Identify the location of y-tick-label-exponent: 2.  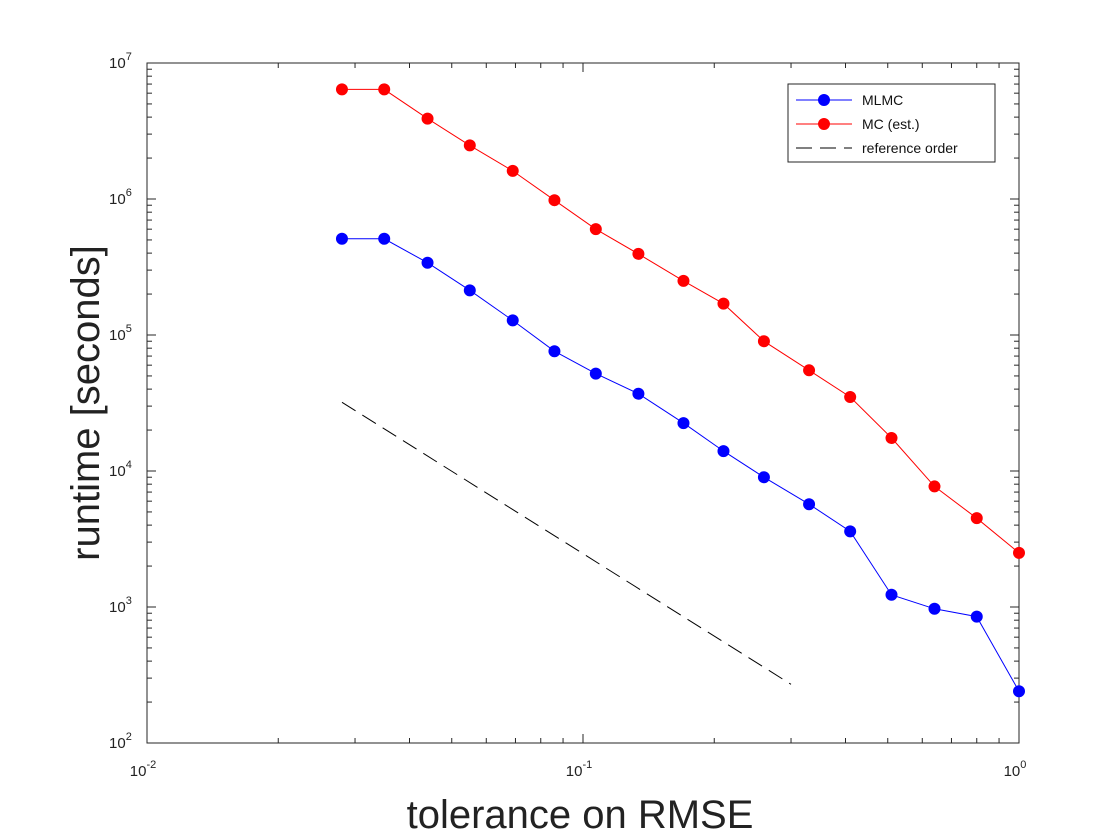
(129, 737).